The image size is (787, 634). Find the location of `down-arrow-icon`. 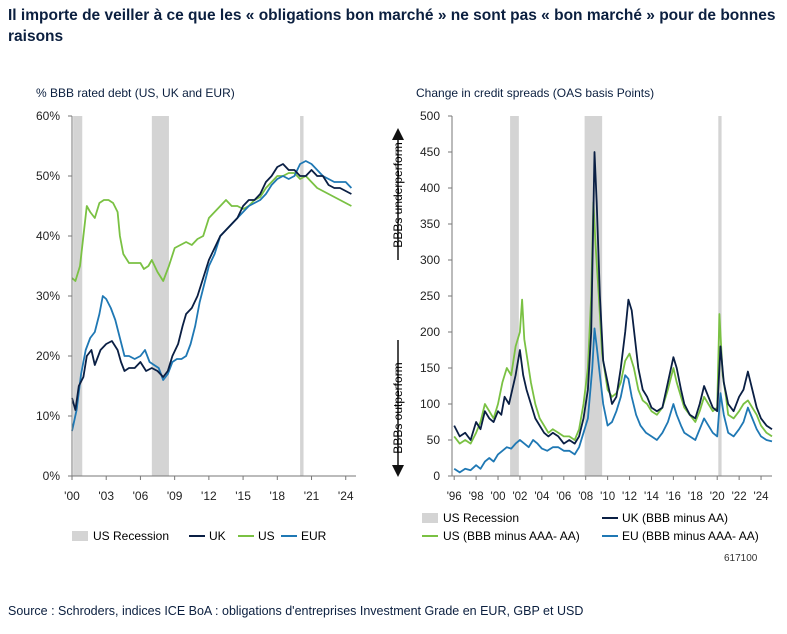

down-arrow-icon is located at coordinates (398, 471).